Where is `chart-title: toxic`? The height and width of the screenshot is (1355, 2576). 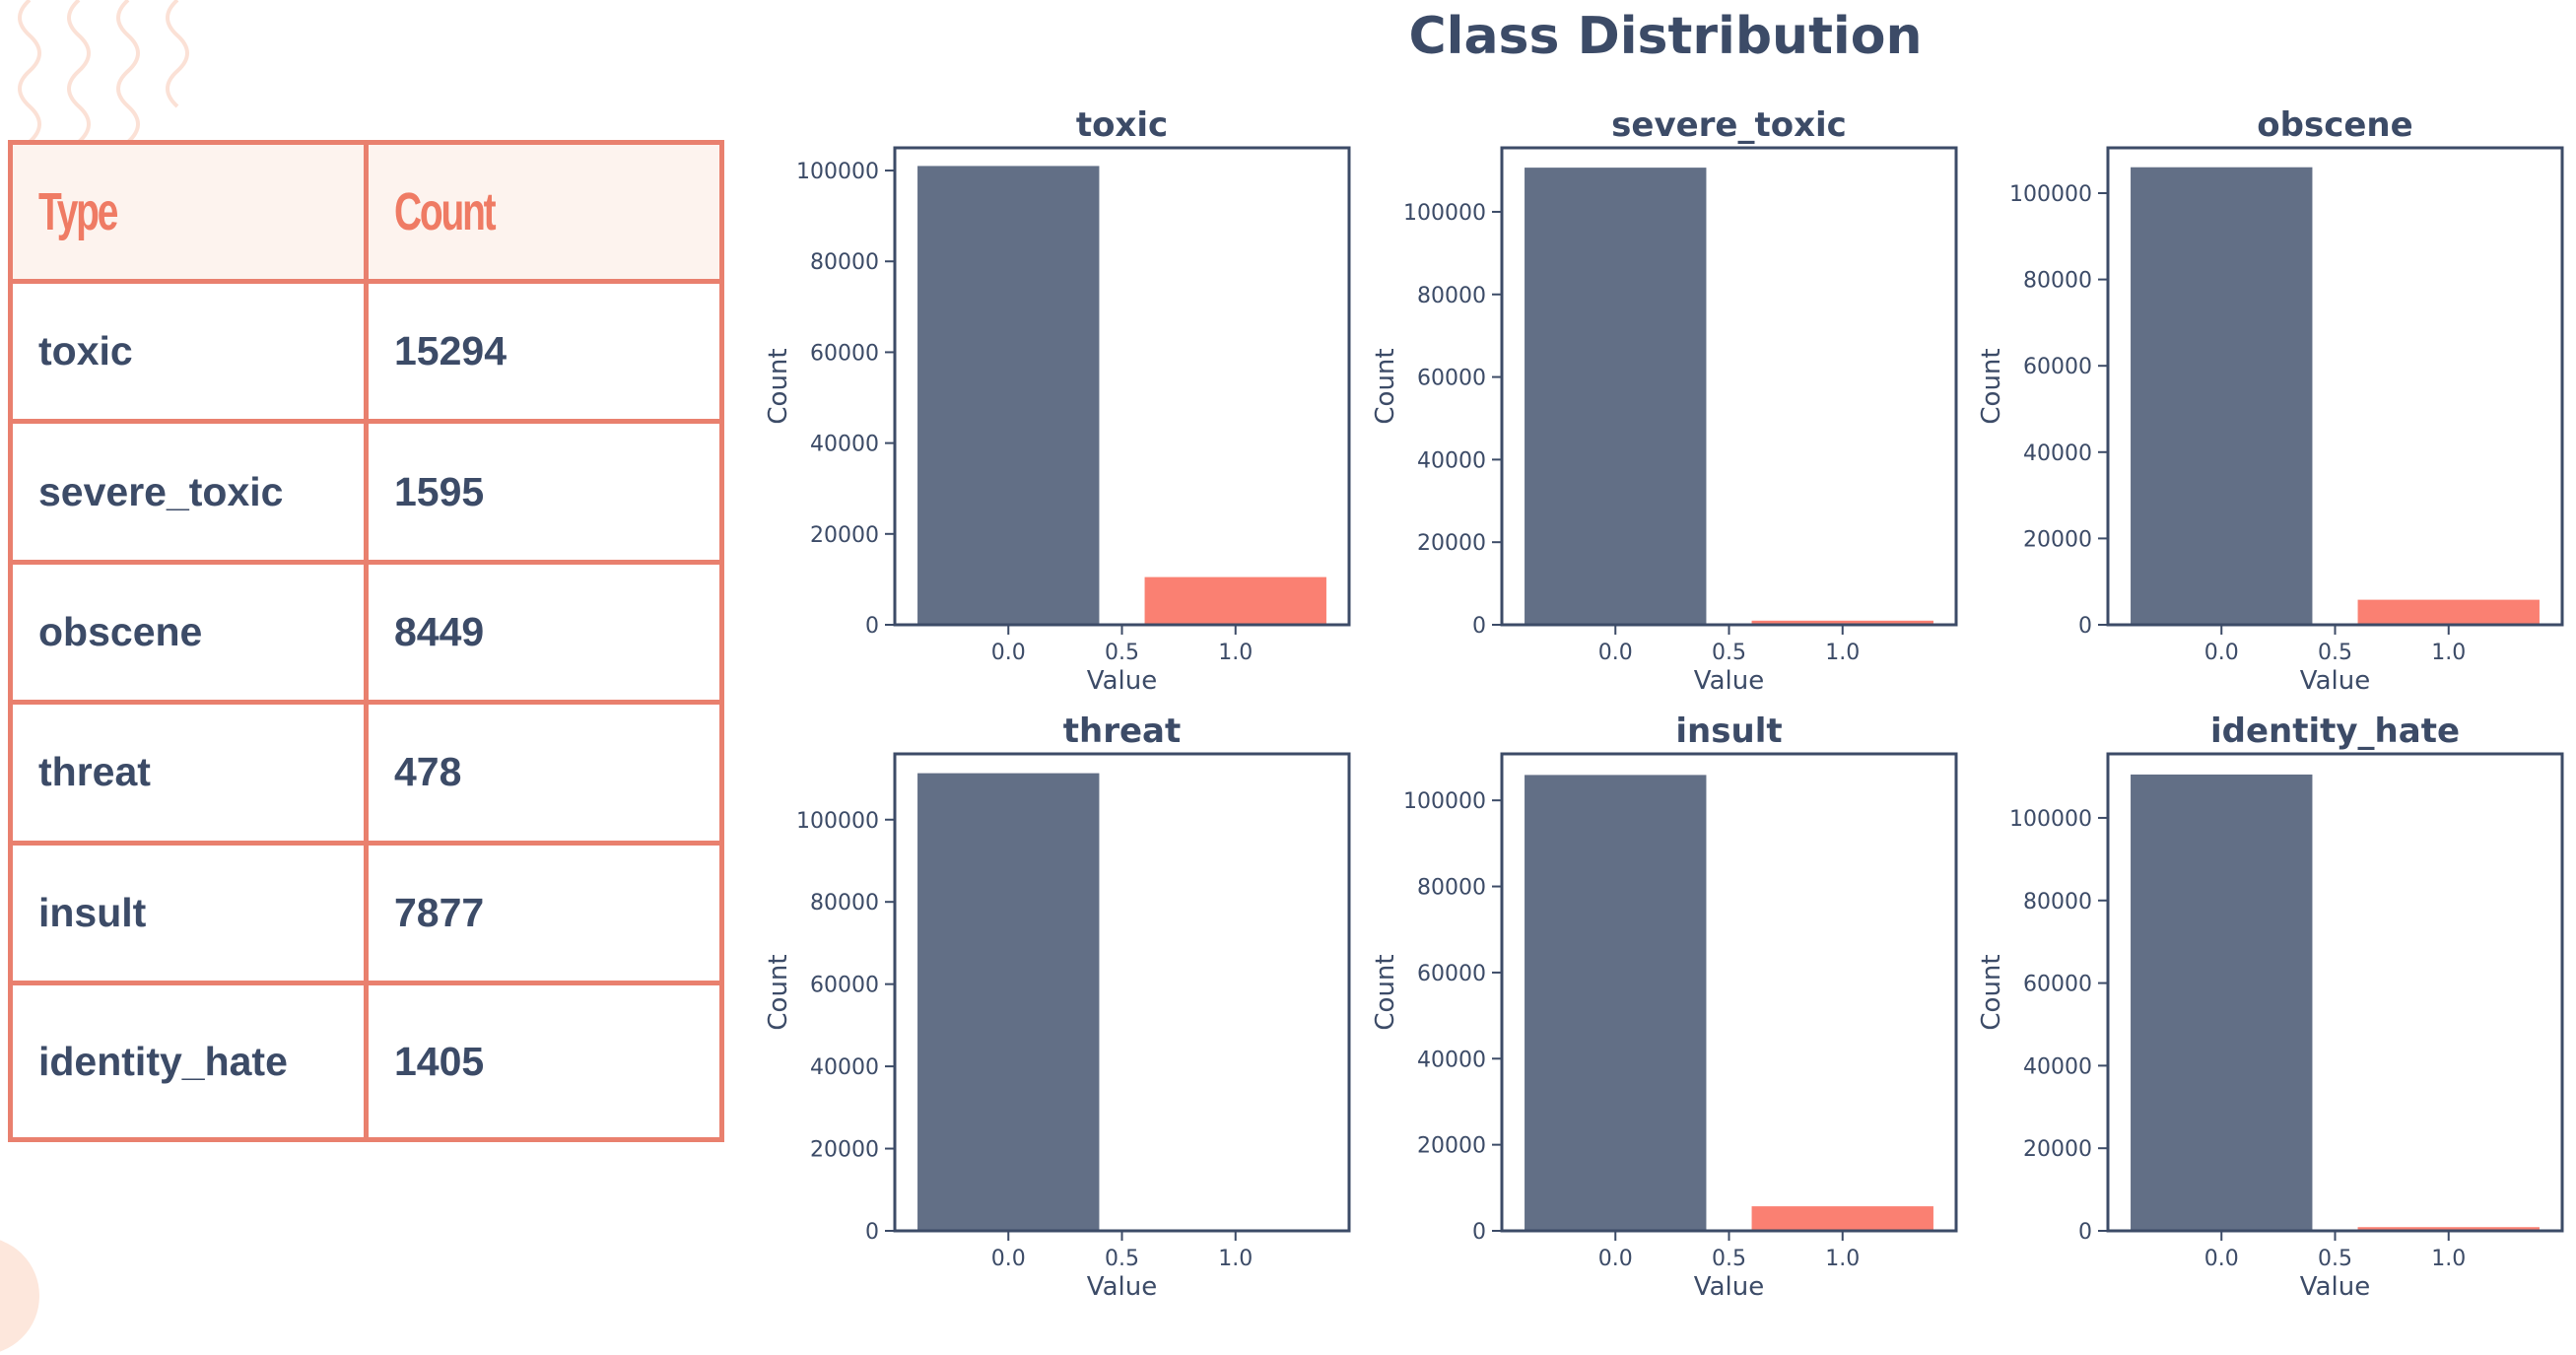
chart-title: toxic is located at coordinates (1122, 125).